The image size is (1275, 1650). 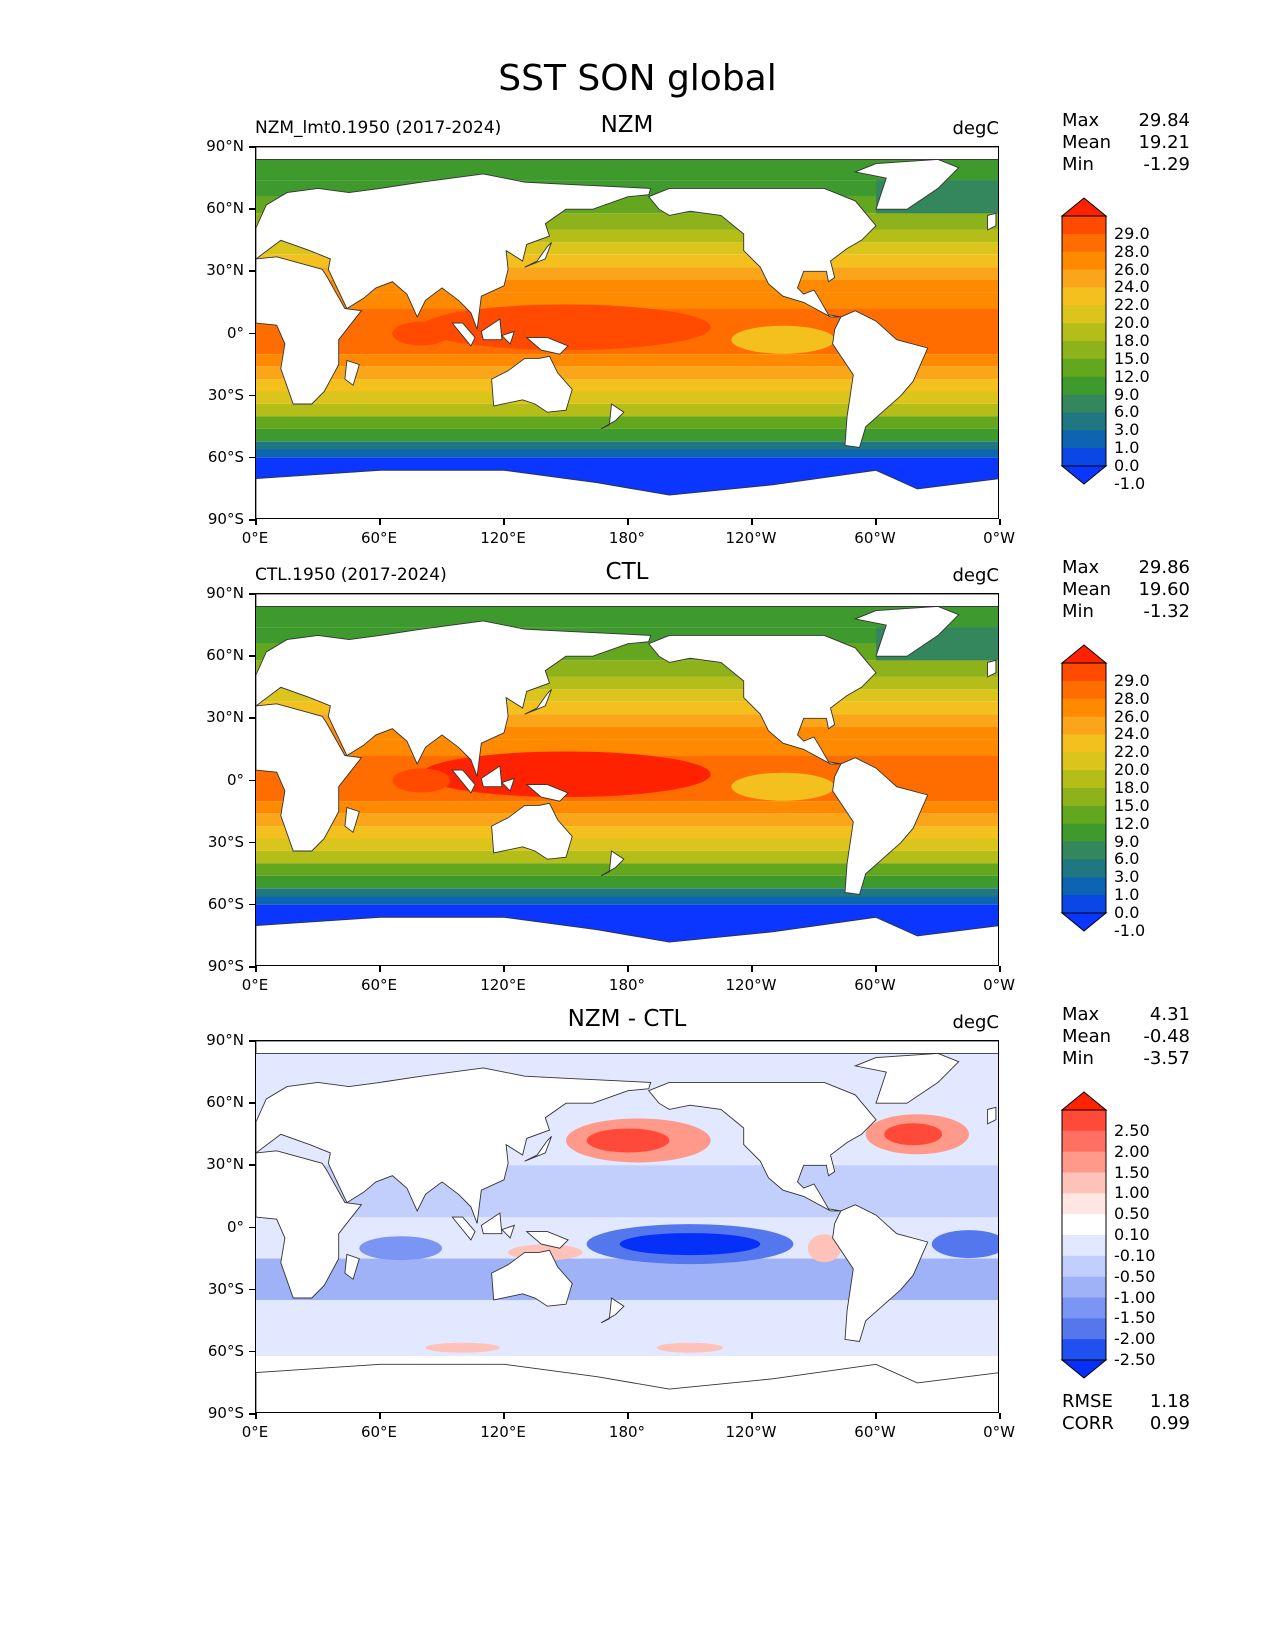 I want to click on stat-row: Mean 19.60, so click(x=1126, y=590).